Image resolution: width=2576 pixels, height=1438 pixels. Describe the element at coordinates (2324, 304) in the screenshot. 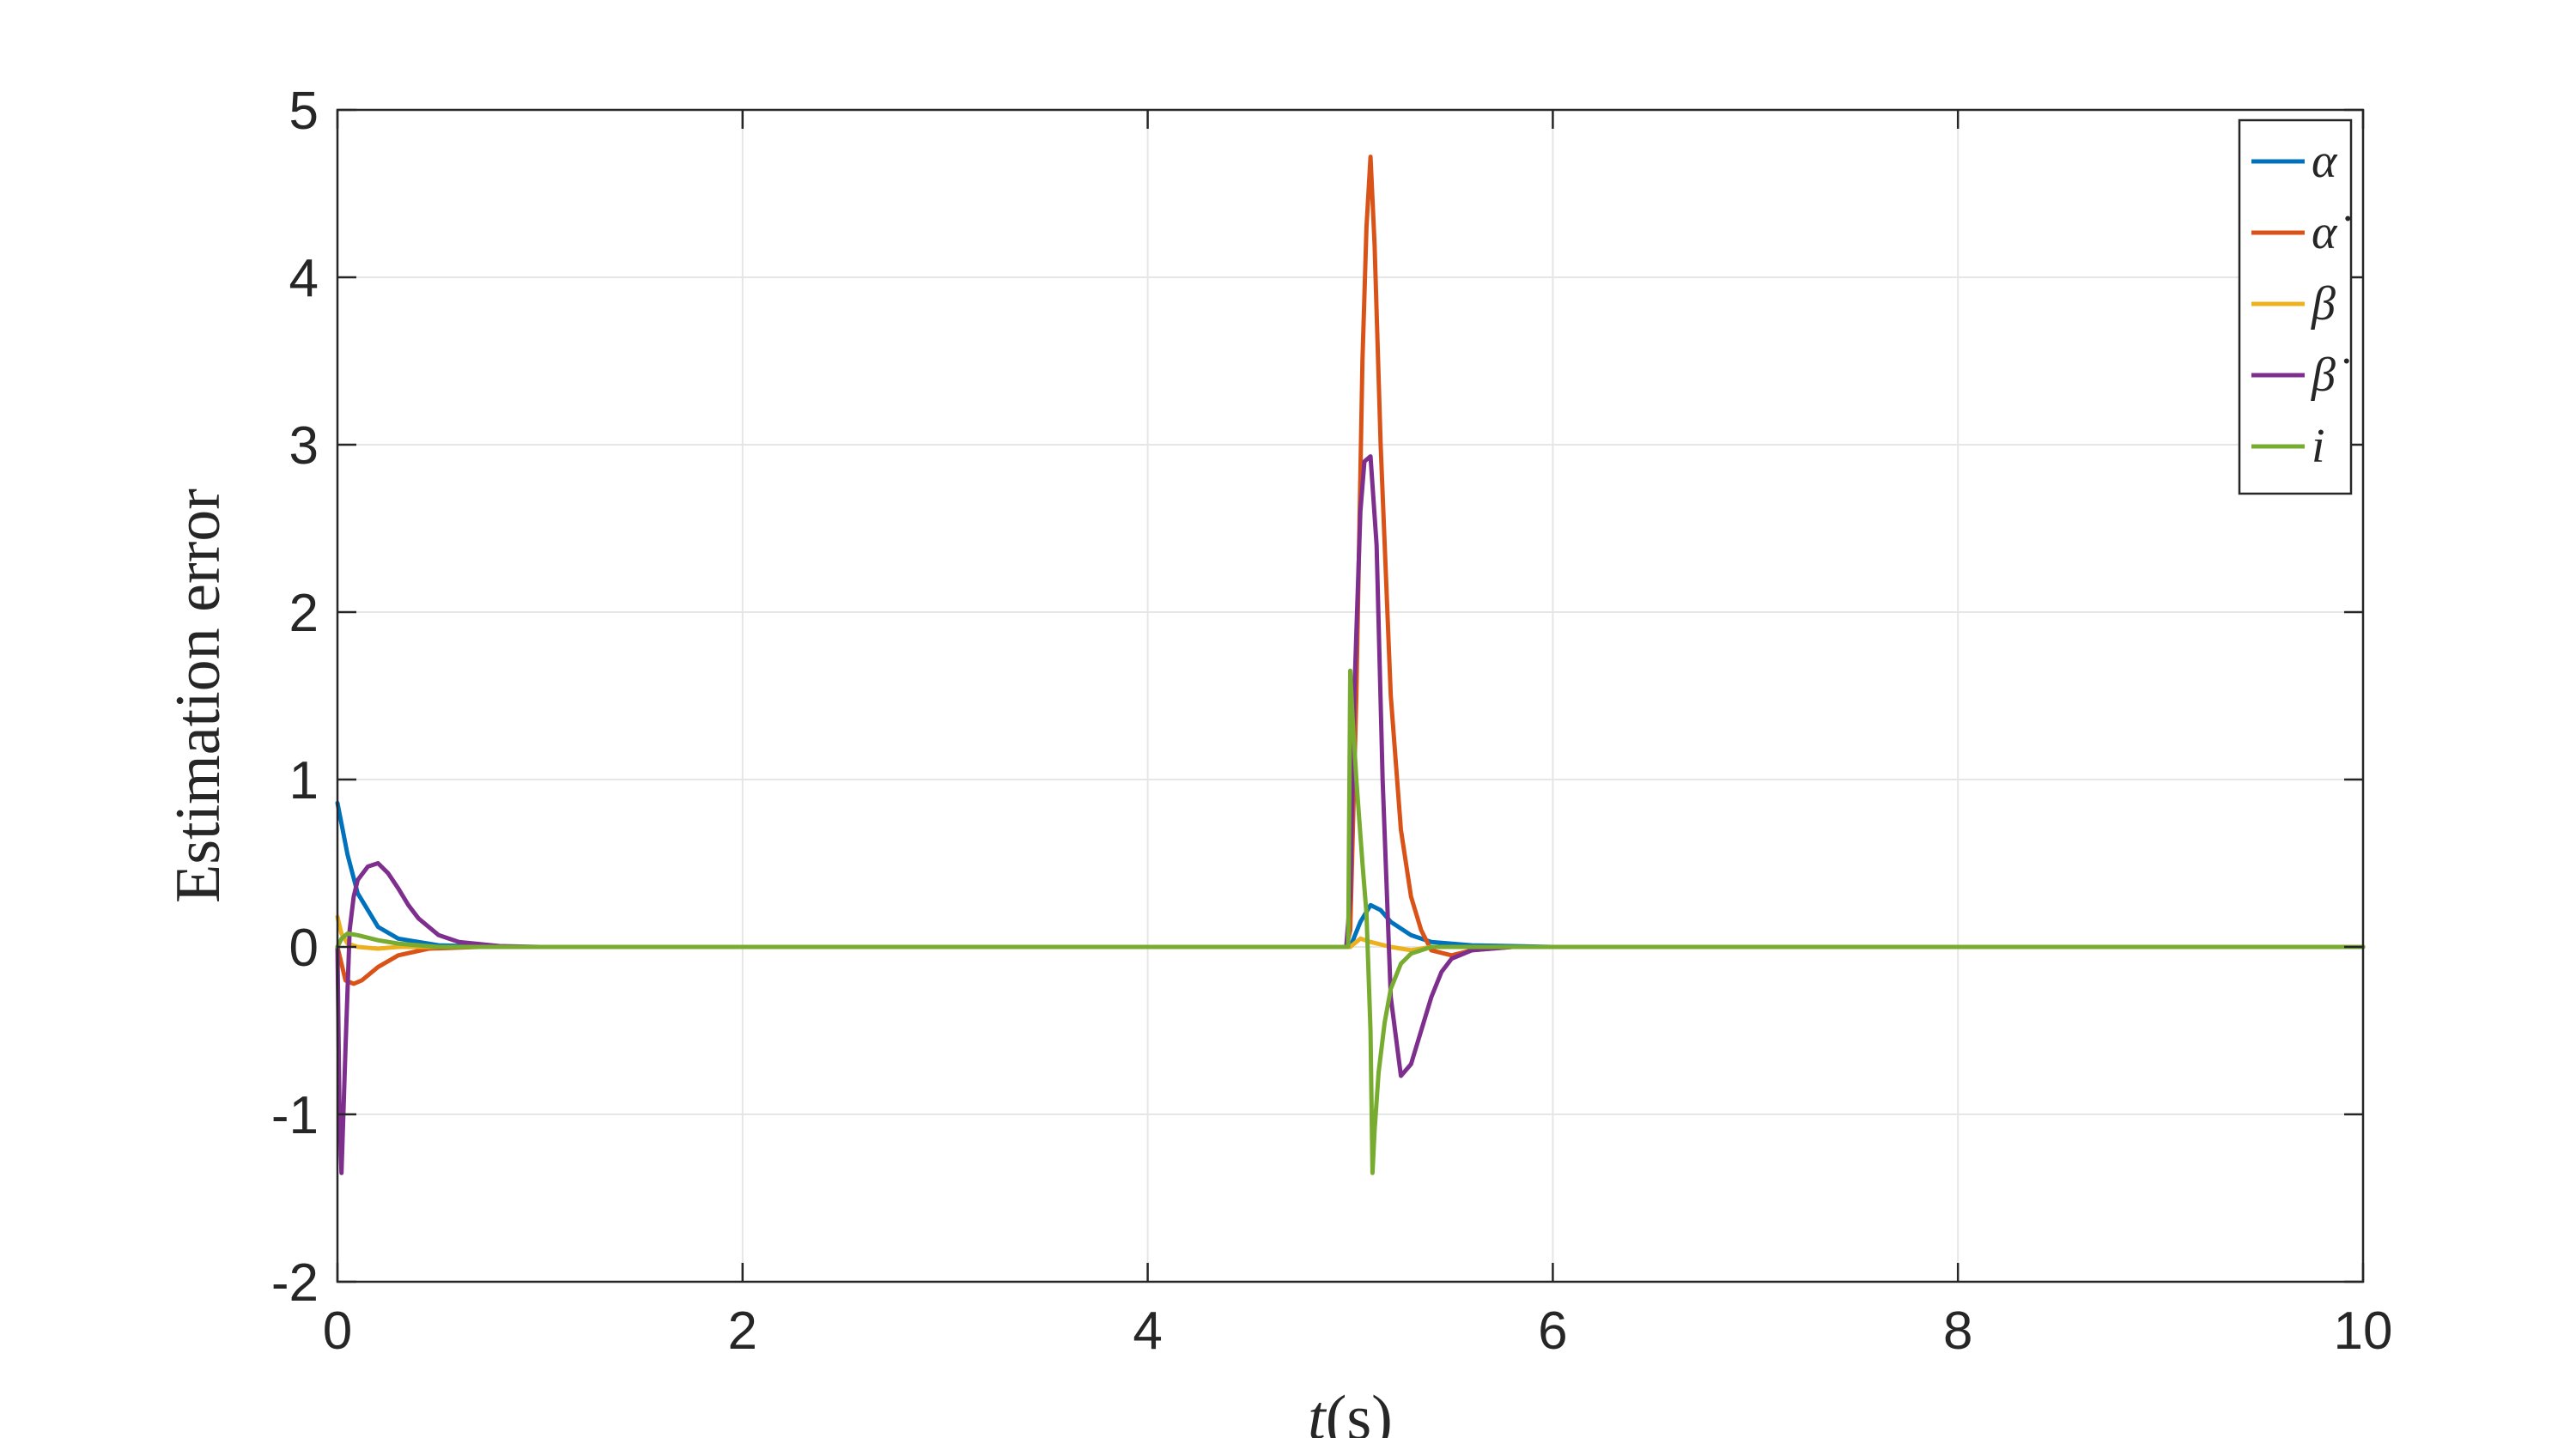

I see `legend-label: β` at that location.